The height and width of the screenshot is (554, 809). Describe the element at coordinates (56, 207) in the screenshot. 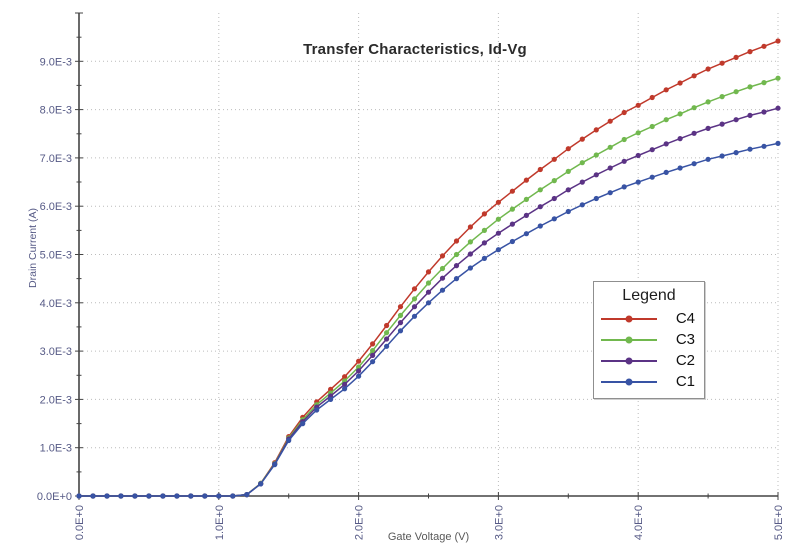

I see `y-tick-label: 6.0E-3` at that location.